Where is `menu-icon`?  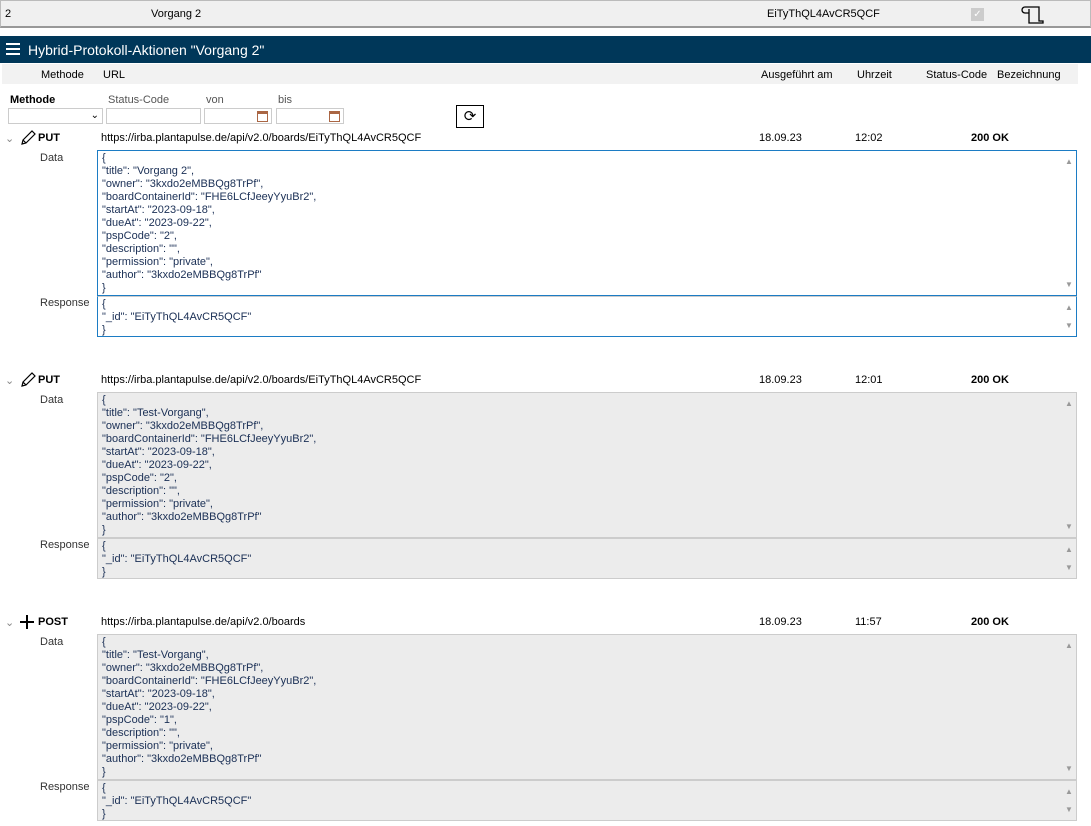
menu-icon is located at coordinates (13, 49).